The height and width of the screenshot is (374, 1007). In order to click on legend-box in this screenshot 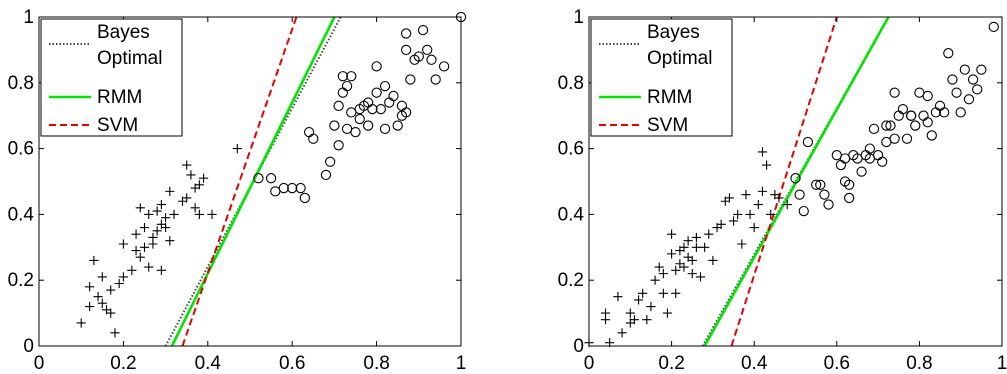, I will do `click(661, 77)`.